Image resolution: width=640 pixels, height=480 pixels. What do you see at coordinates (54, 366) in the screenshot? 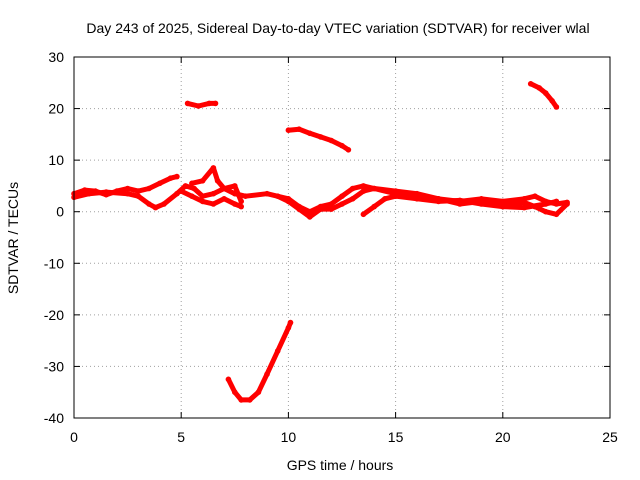
I see `y-tick-label: -30` at bounding box center [54, 366].